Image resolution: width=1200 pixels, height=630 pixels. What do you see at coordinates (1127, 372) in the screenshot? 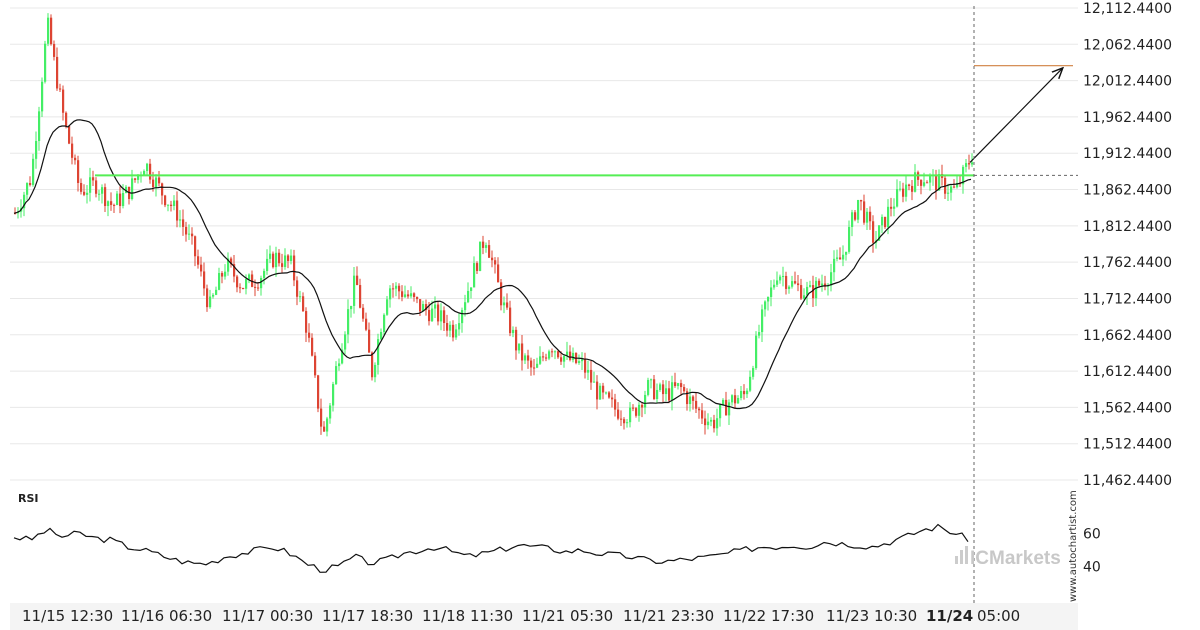
I see `y-tick-label: 11,612.4400` at bounding box center [1127, 372].